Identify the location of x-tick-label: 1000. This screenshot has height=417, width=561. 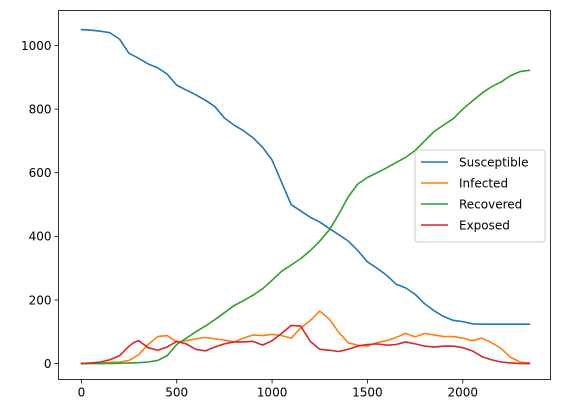
(272, 393).